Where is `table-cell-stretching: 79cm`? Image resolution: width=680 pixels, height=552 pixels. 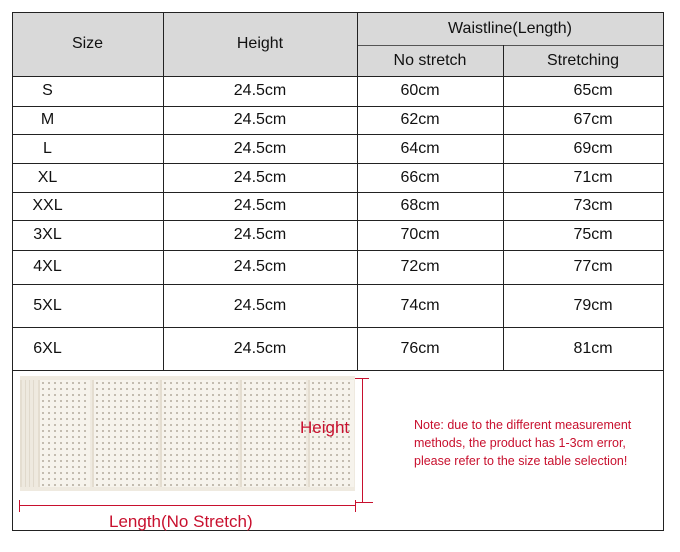 table-cell-stretching: 79cm is located at coordinates (593, 305).